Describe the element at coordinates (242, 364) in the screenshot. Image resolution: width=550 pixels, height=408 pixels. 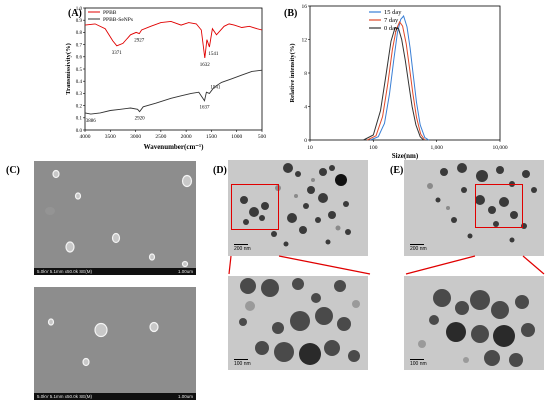
I see `tem-d-scale-text-bottom: 100 nm` at that location.